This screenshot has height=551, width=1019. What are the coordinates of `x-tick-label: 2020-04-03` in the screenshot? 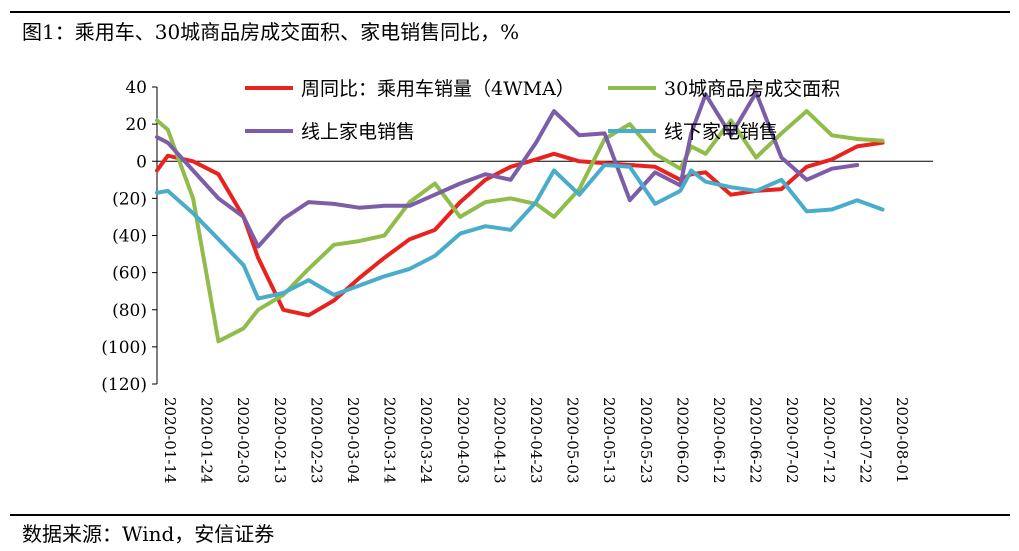 It's located at (463, 440).